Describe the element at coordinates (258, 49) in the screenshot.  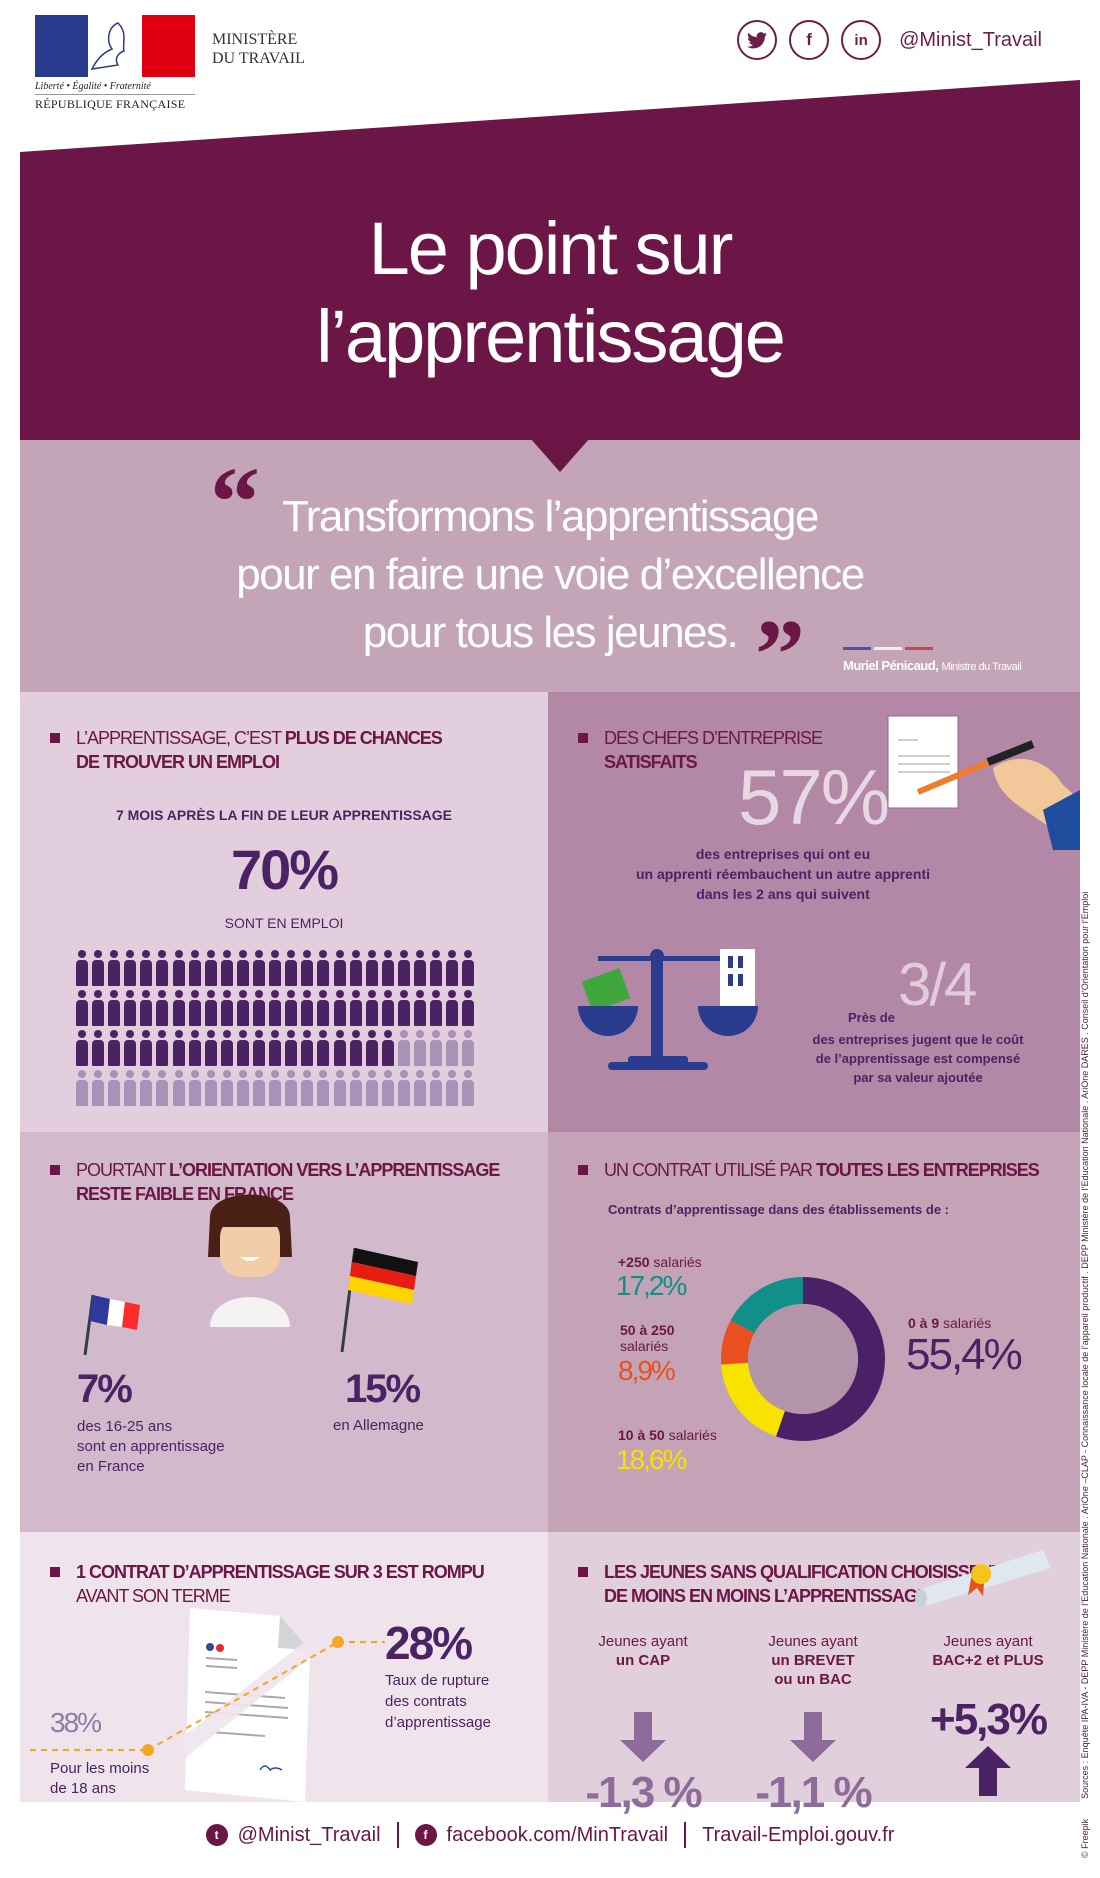
I see `ministry-name: MINISTÈRE DU TRAVAIL` at that location.